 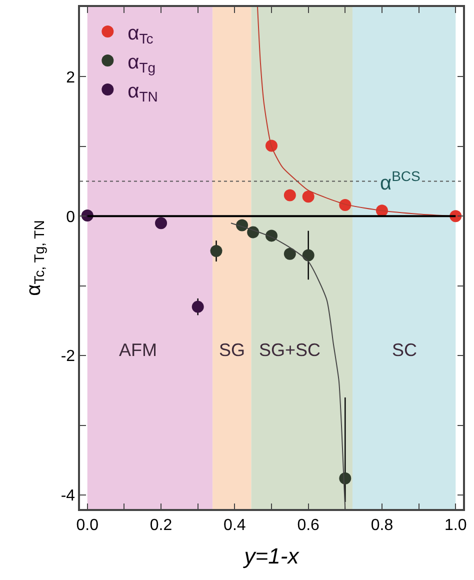 What do you see at coordinates (382, 525) in the screenshot?
I see `x-tick-label: 0.8` at bounding box center [382, 525].